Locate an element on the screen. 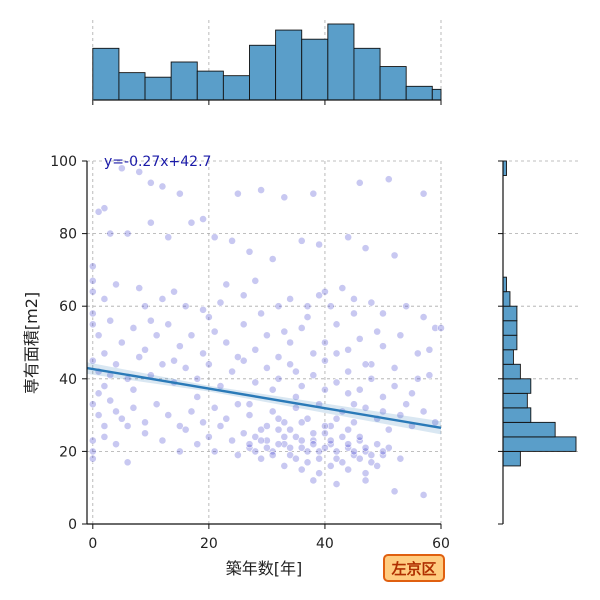  y-axis-title: 専有面積[m2] is located at coordinates (31, 343).